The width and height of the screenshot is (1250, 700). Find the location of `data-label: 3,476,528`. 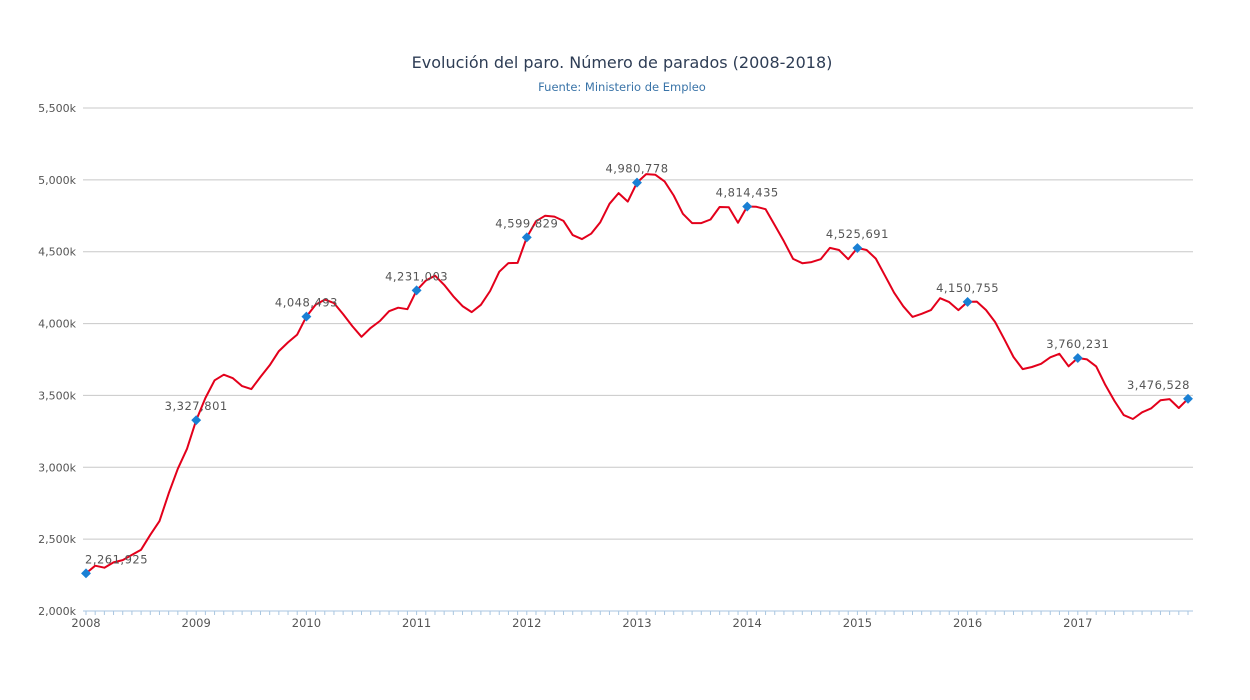

data-label: 3,476,528 is located at coordinates (1158, 385).